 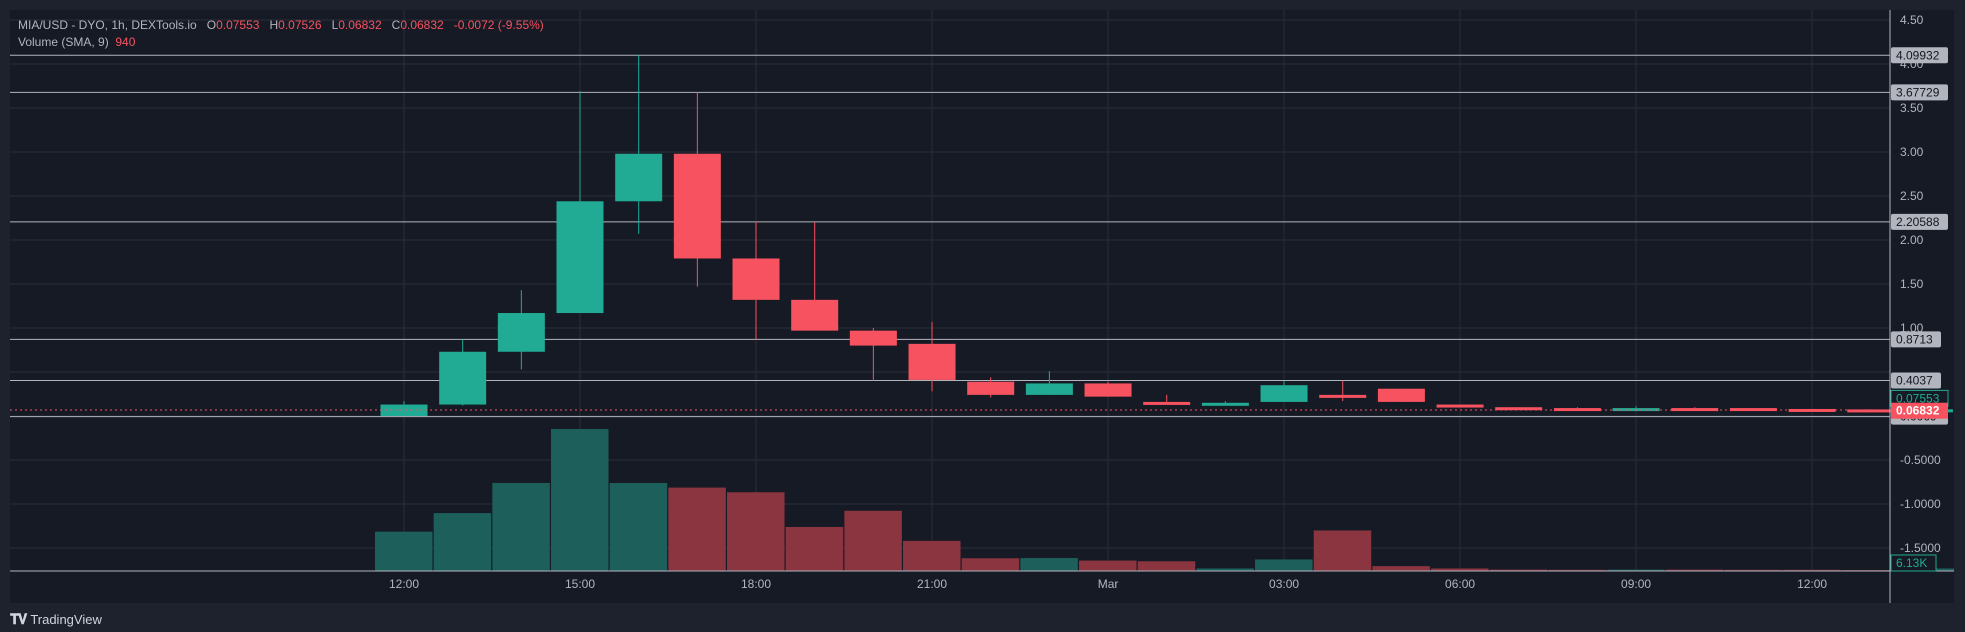 What do you see at coordinates (1912, 240) in the screenshot?
I see `svg-text: 2.00` at bounding box center [1912, 240].